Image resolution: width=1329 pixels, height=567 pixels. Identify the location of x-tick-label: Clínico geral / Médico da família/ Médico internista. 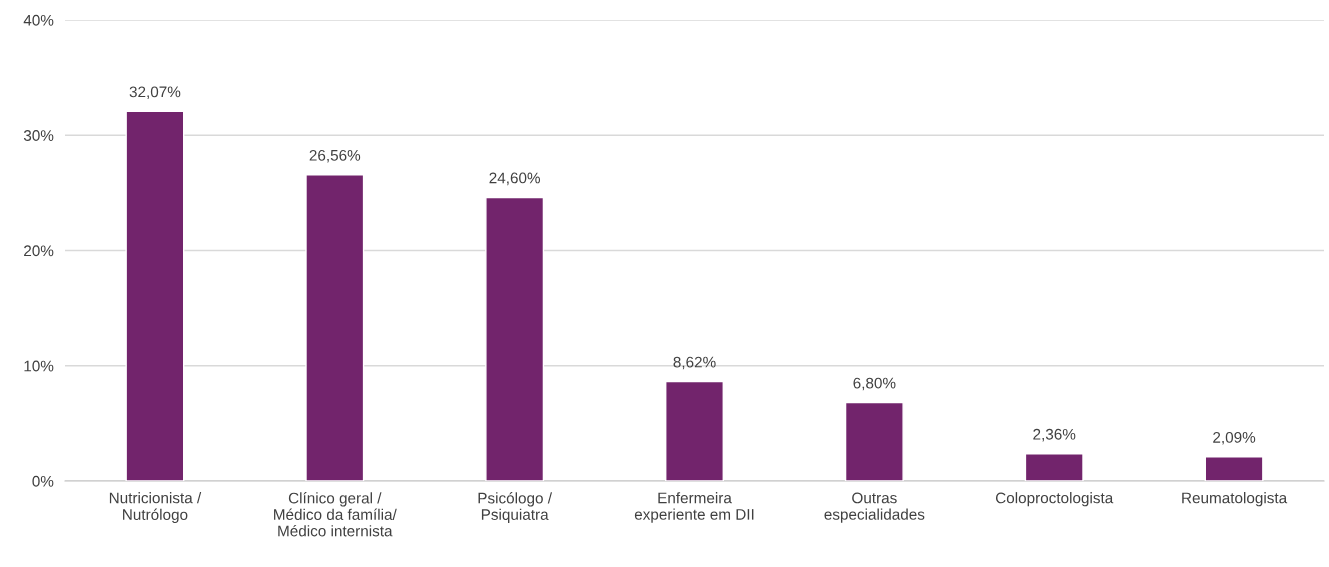
(335, 514).